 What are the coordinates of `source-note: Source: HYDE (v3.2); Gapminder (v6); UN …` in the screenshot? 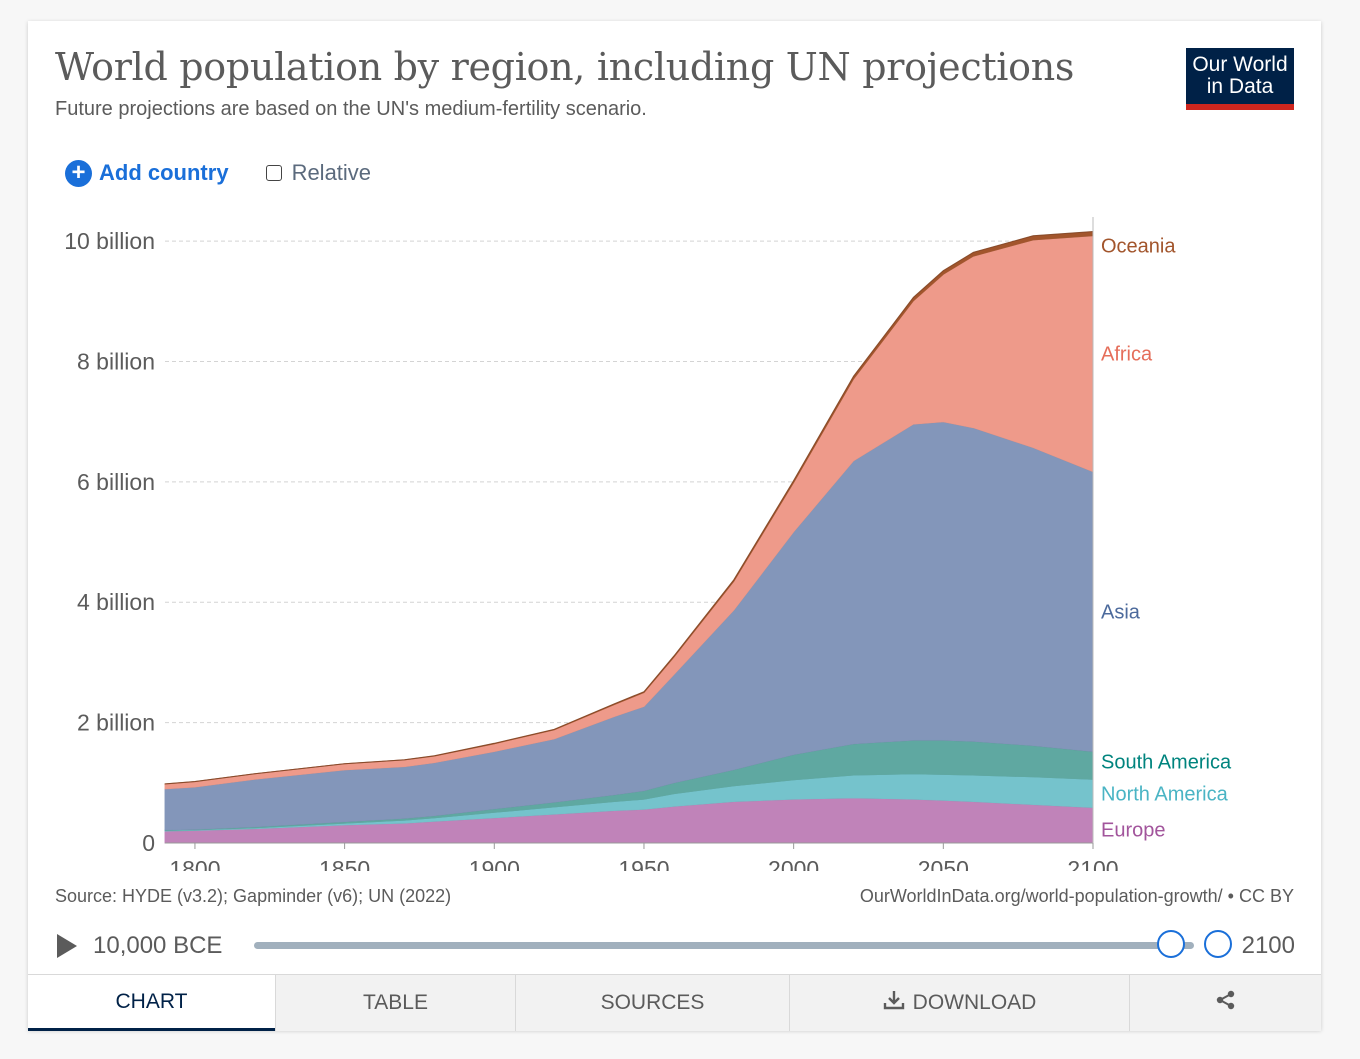 It's located at (253, 896).